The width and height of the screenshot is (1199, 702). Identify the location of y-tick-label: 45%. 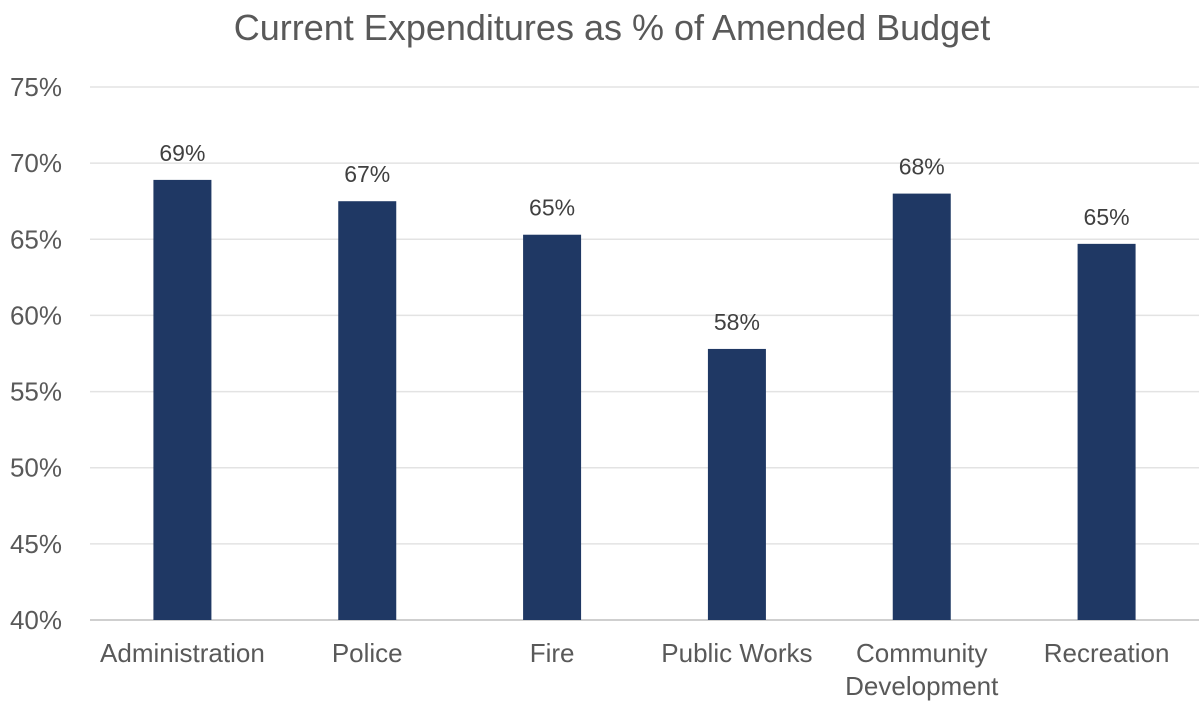
(36, 544).